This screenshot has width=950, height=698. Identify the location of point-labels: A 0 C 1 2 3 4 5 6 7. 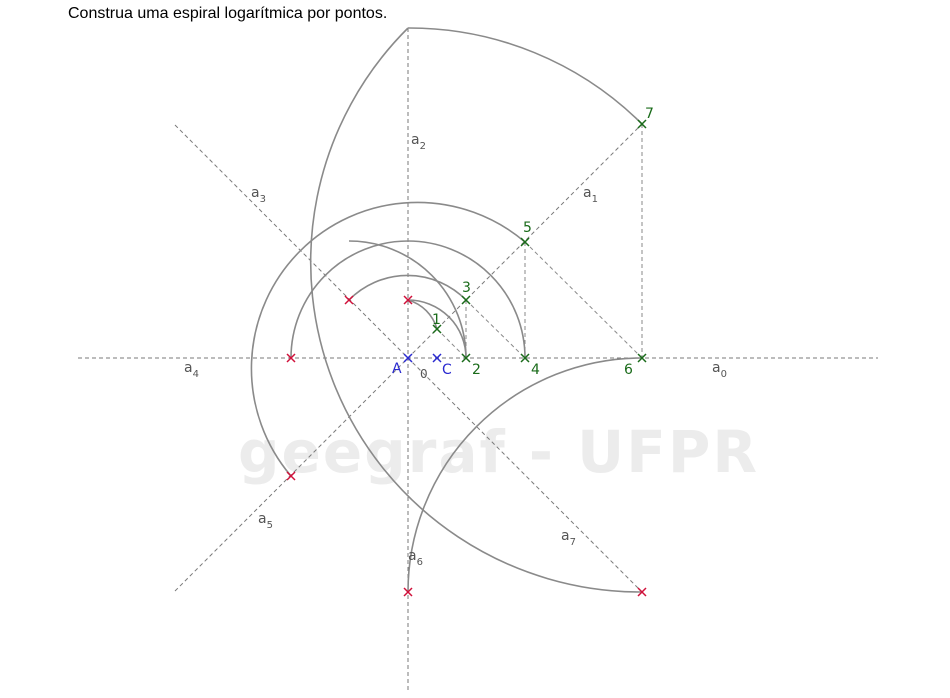
(523, 243).